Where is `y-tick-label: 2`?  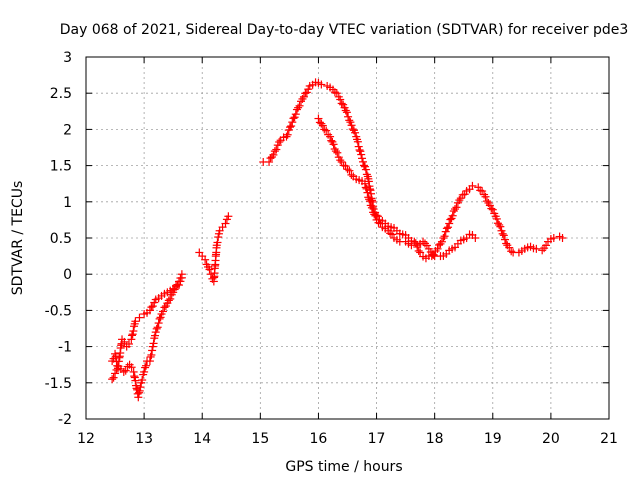 y-tick-label: 2 is located at coordinates (67, 130).